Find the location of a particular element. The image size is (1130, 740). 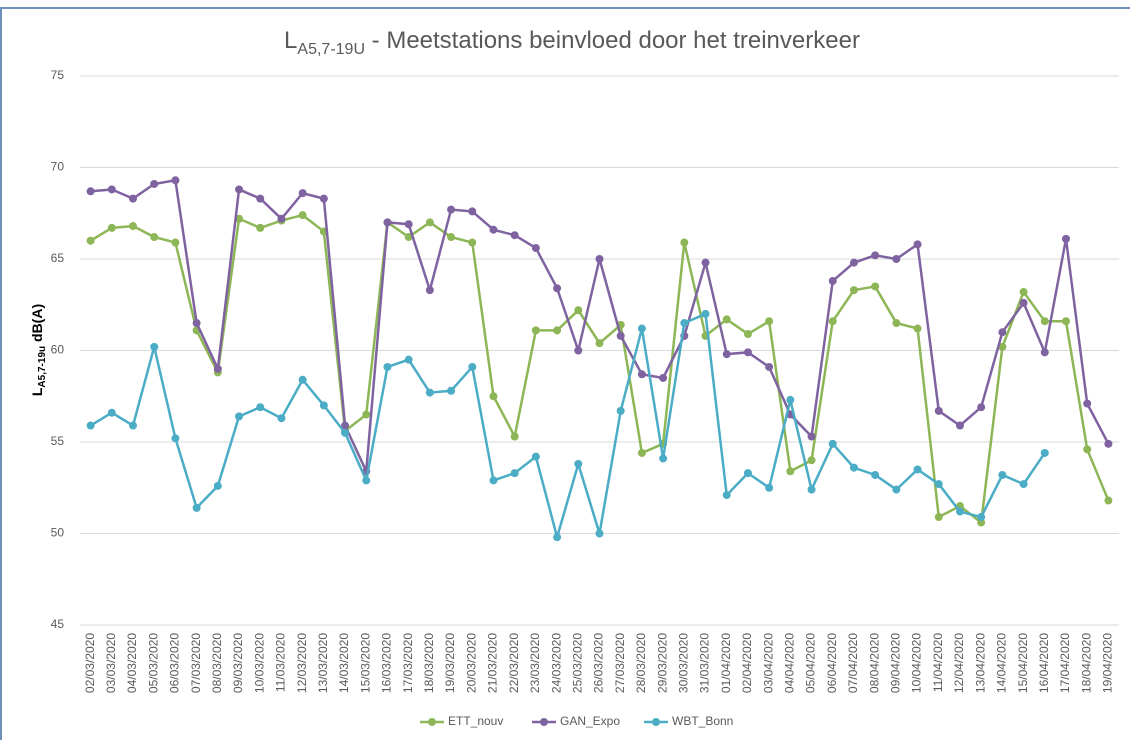

x-tick-label: 06/03/2020 is located at coordinates (175, 663).